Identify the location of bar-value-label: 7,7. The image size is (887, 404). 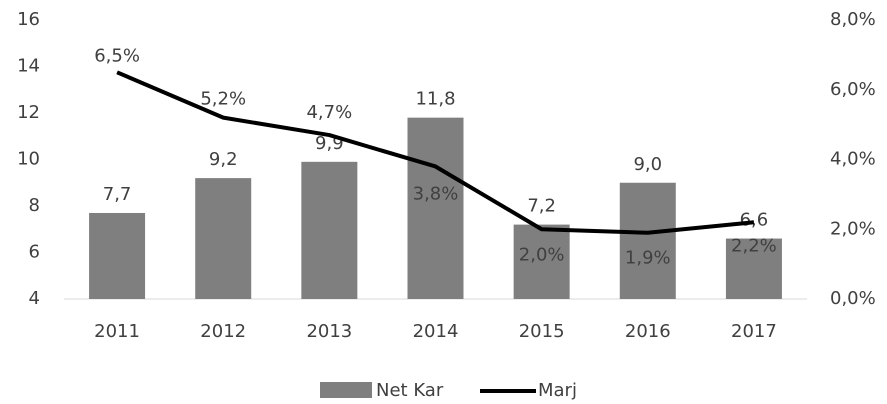
(117, 194).